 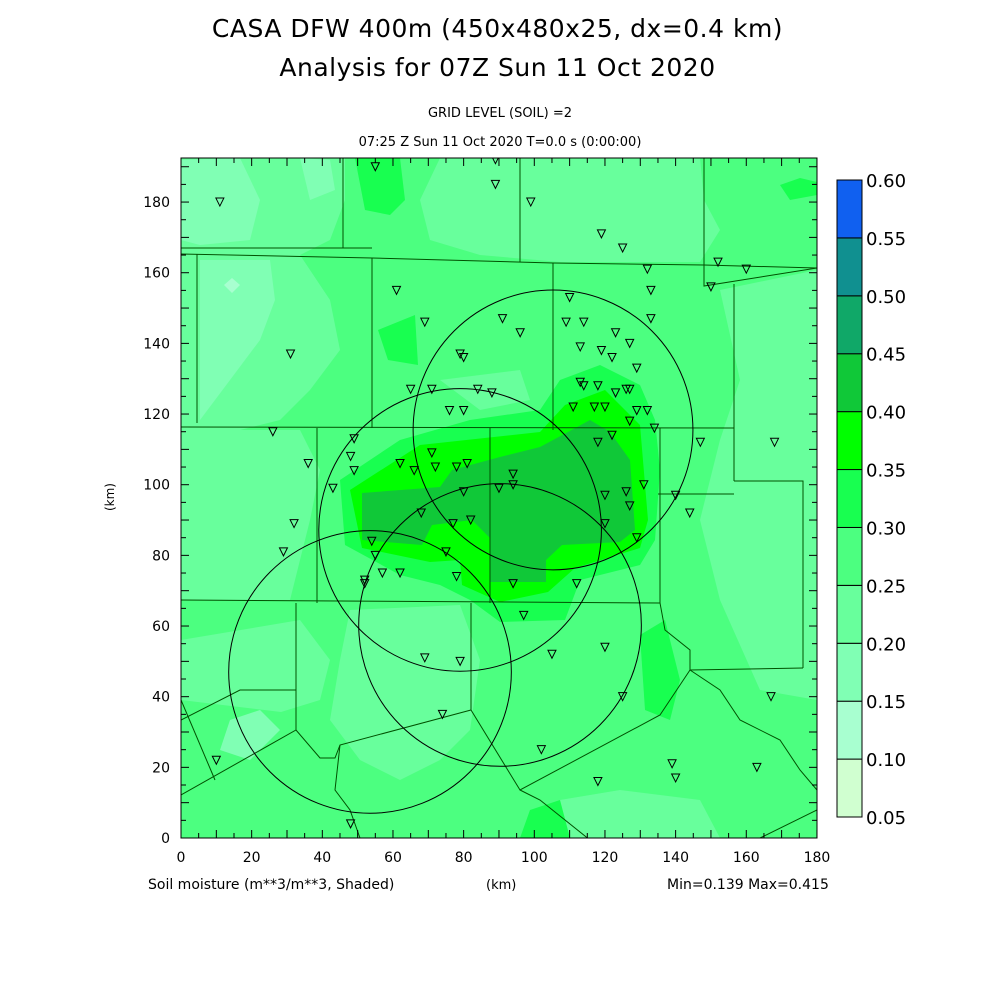 I want to click on x-axis-label: (km), so click(x=501, y=885).